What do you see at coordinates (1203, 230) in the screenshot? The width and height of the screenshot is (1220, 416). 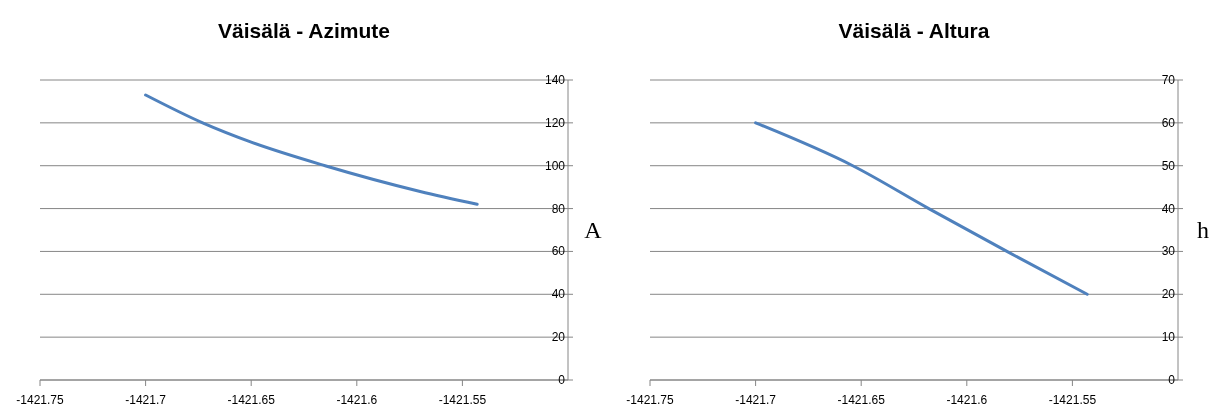 I see `y-axis-title: h` at bounding box center [1203, 230].